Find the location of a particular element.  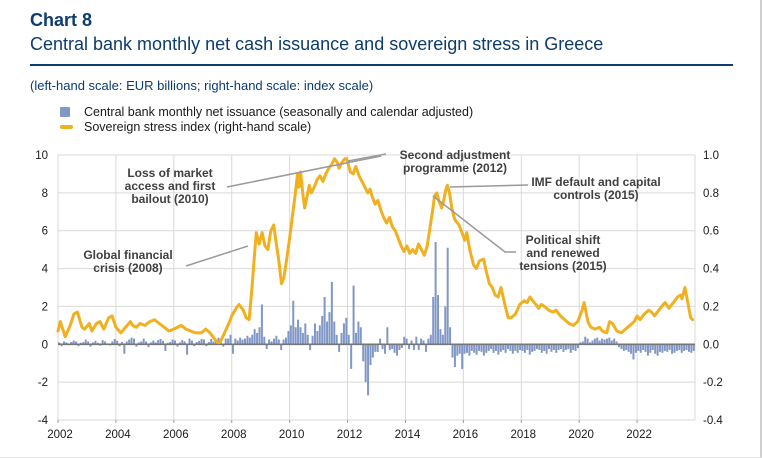

loss-of-market-access-annotation: Loss of market is located at coordinates (169, 173).